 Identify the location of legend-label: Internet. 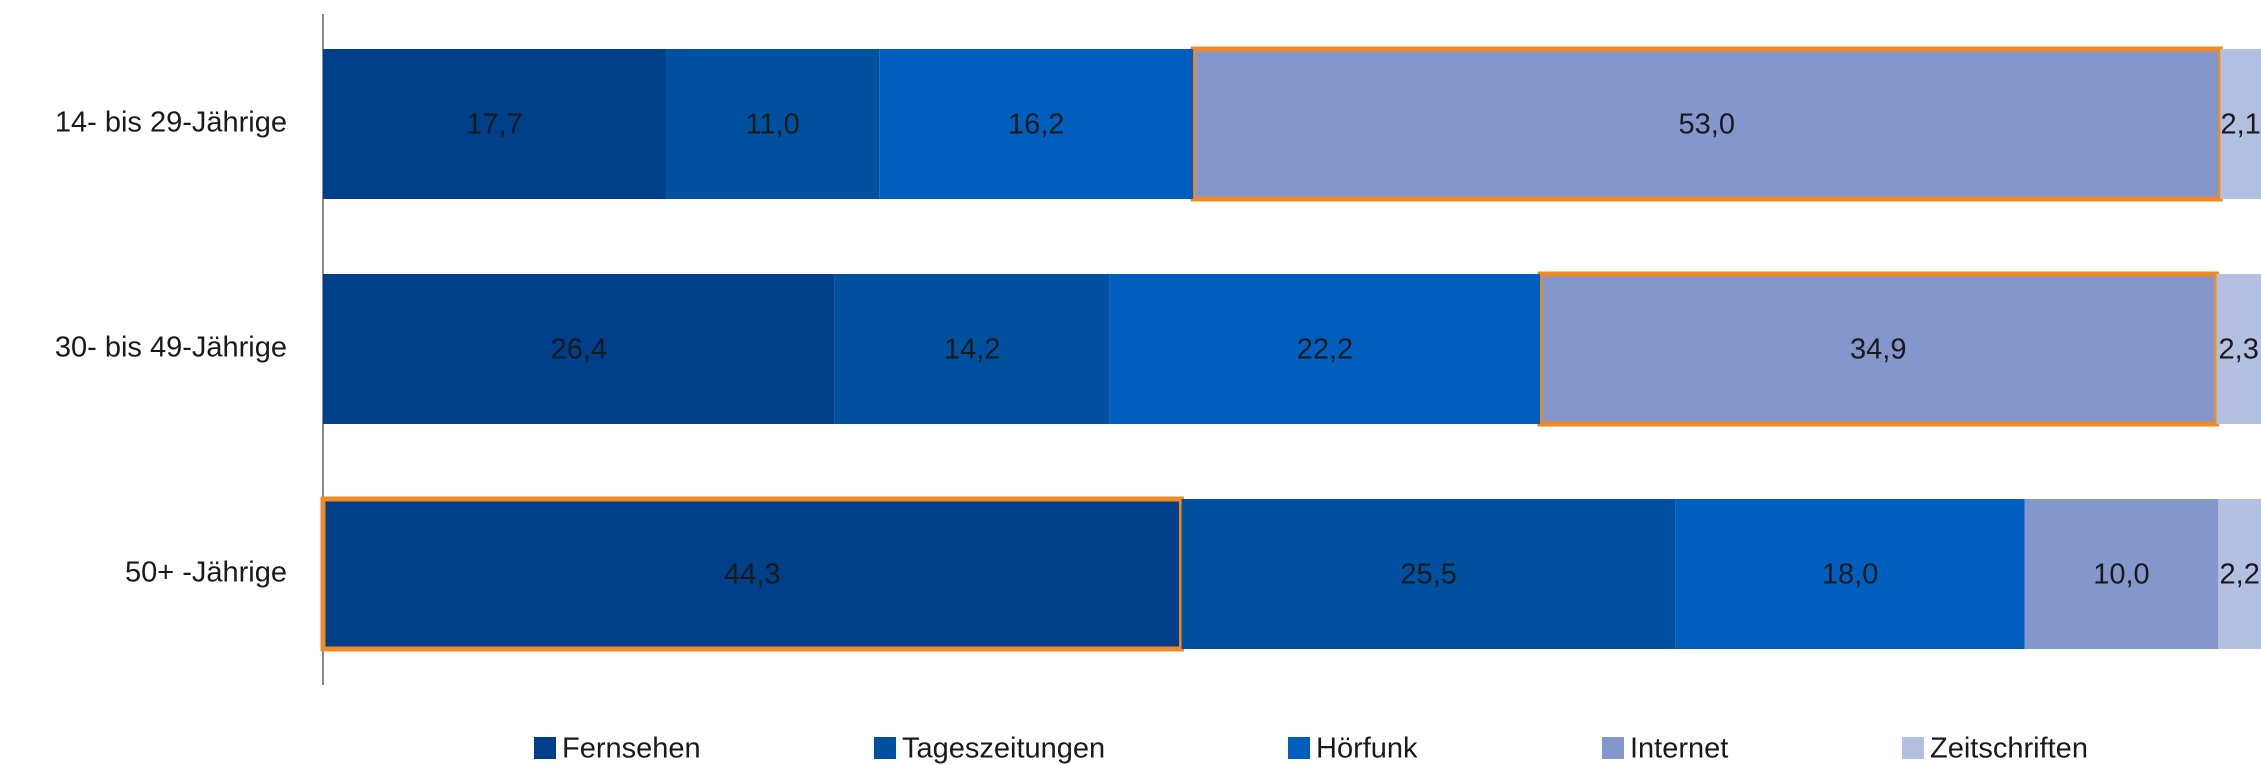
(1679, 749).